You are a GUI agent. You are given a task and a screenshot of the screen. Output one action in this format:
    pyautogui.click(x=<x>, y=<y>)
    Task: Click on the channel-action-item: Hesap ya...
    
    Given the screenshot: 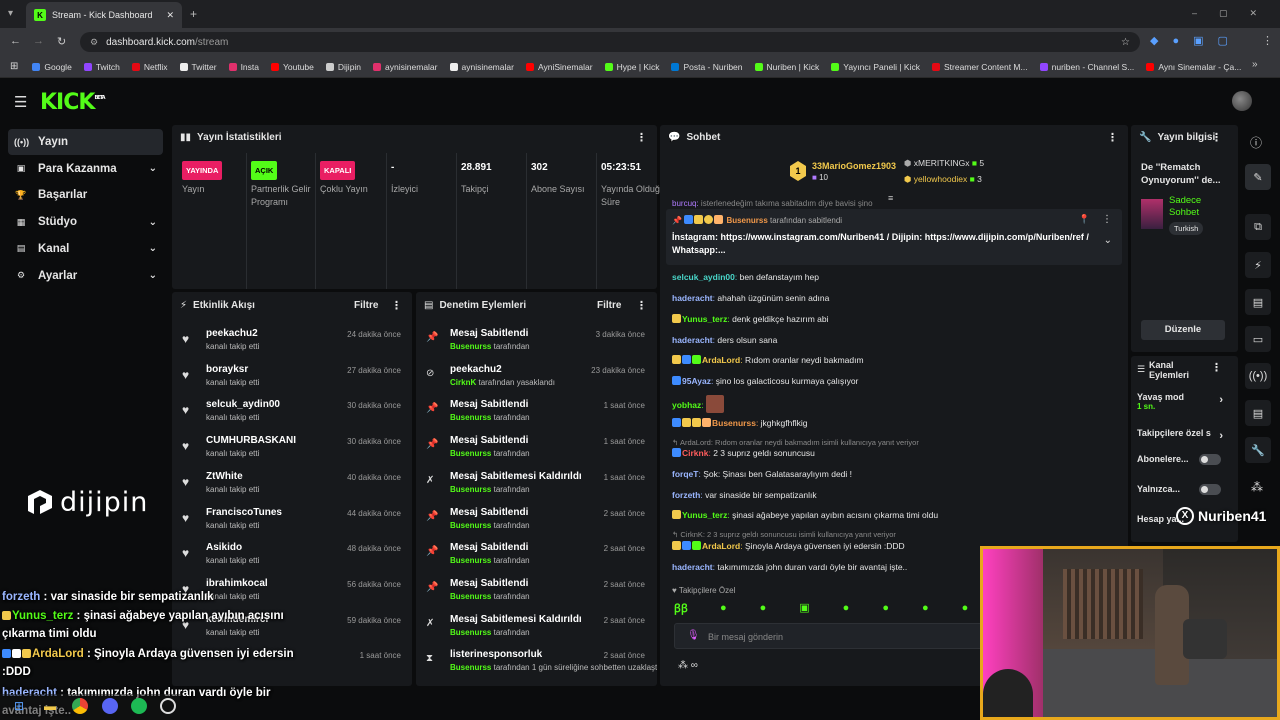 What is the action you would take?
    pyautogui.click(x=1185, y=519)
    